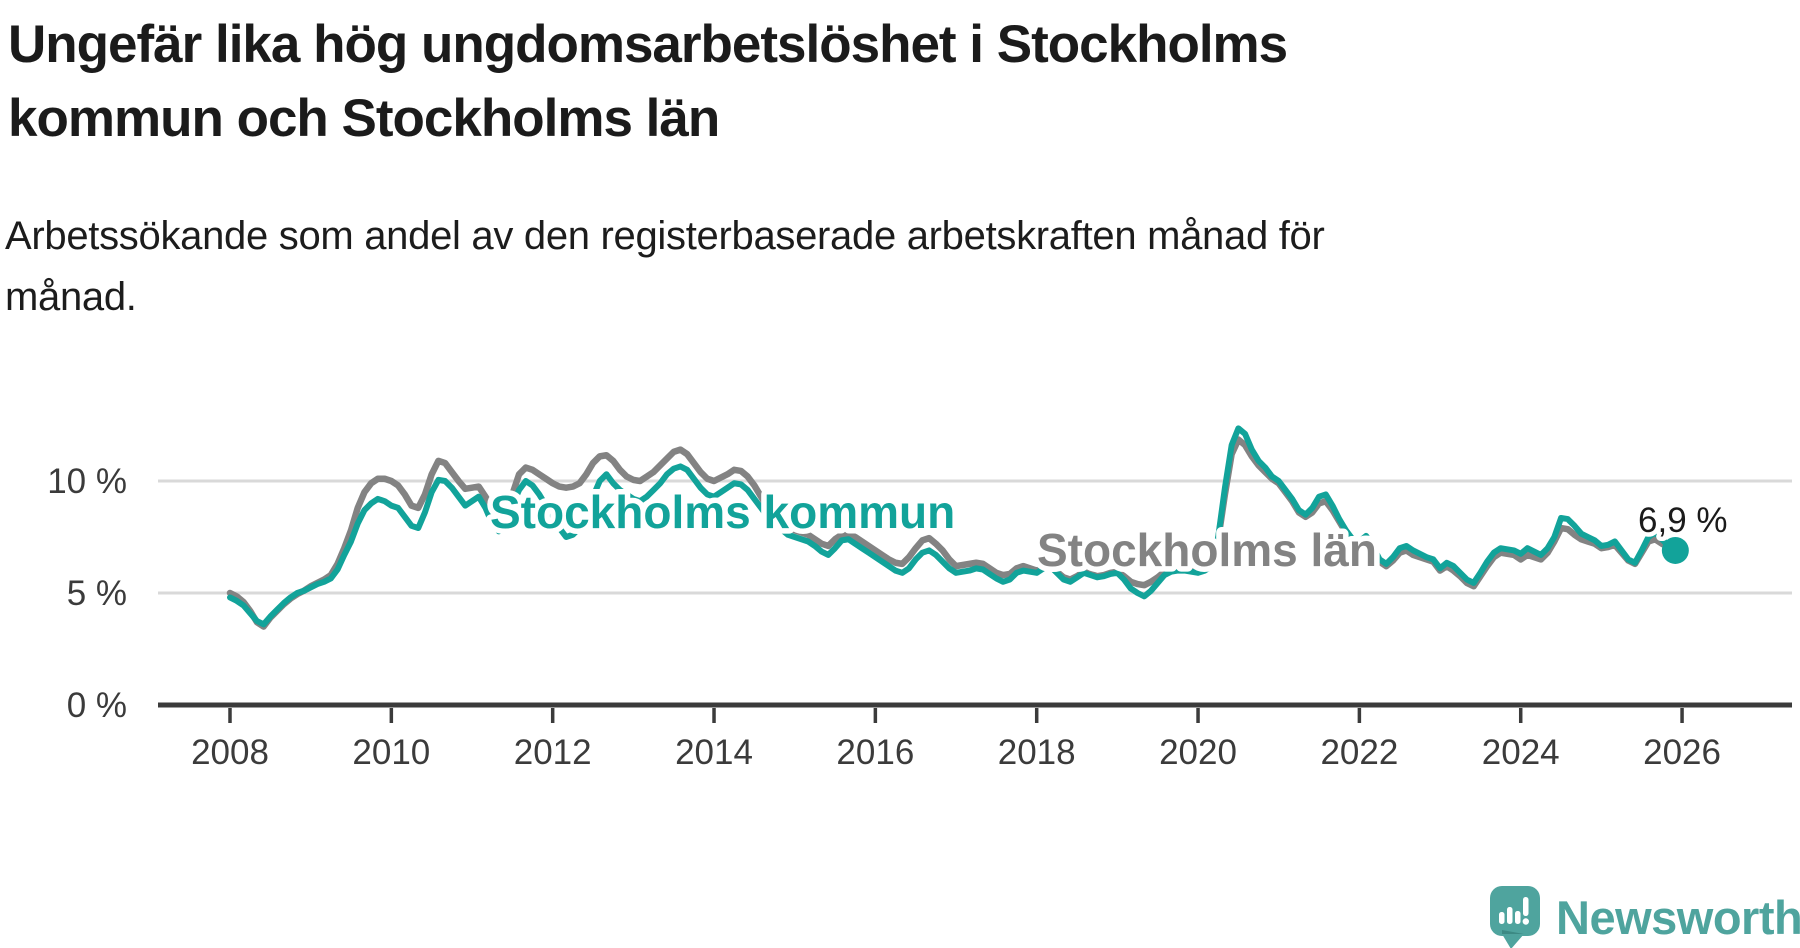 The width and height of the screenshot is (1800, 948). What do you see at coordinates (391, 752) in the screenshot?
I see `x-tick-label: 2010` at bounding box center [391, 752].